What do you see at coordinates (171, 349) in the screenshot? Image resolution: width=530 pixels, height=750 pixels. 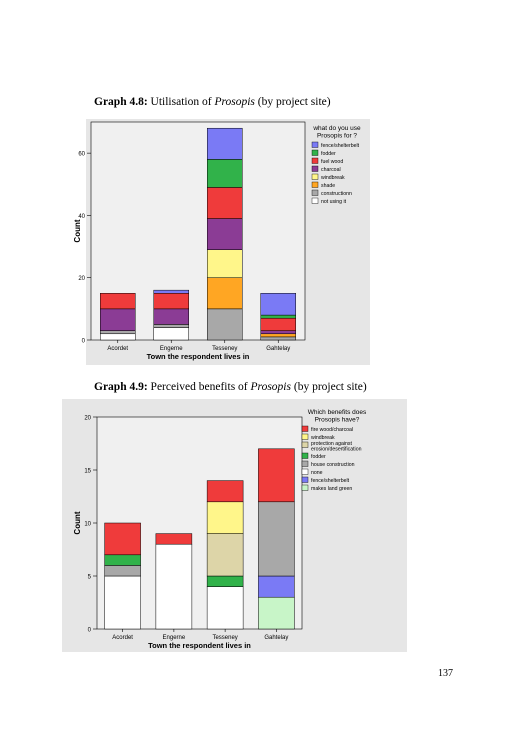 I see `x-tick-label: Engerne` at bounding box center [171, 349].